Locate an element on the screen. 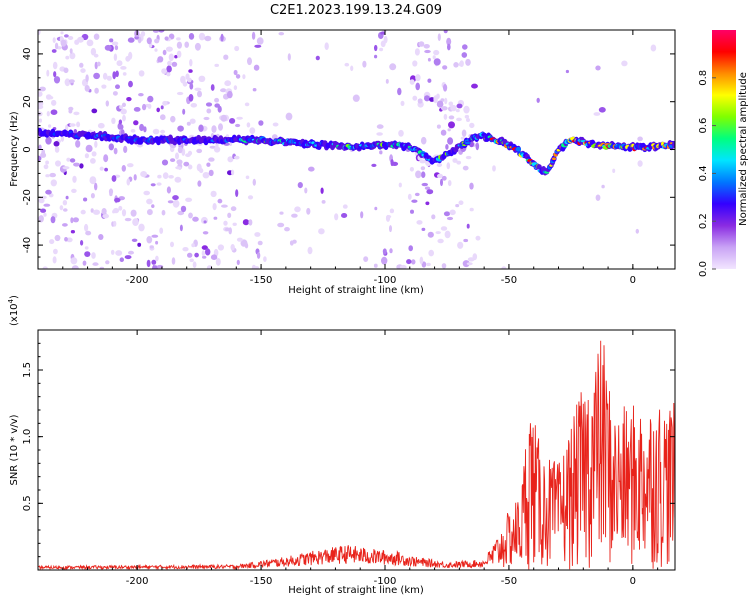  colorbar-tick-label: 0.6 is located at coordinates (703, 126).